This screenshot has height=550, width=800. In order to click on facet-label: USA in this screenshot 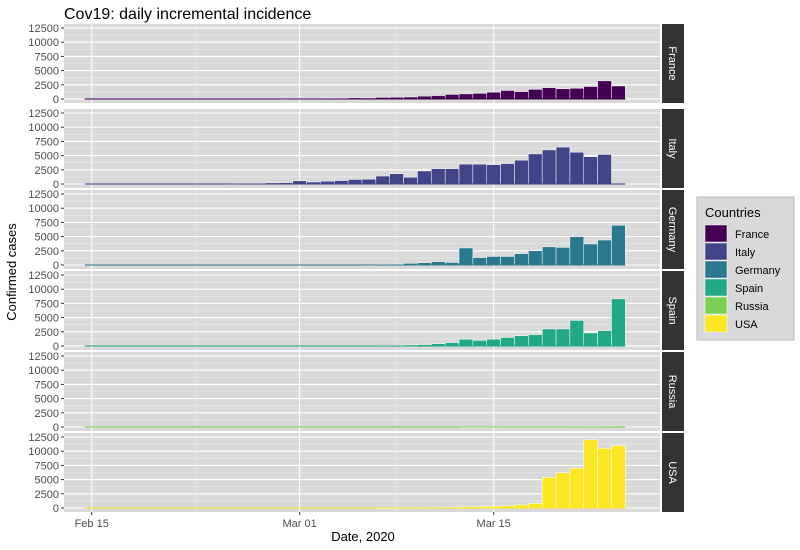, I will do `click(672, 472)`.